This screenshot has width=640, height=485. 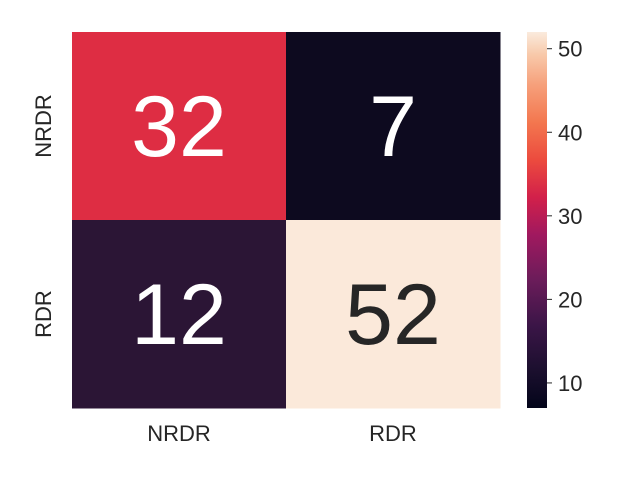 What do you see at coordinates (570, 49) in the screenshot?
I see `colorbar-tick-label: 50` at bounding box center [570, 49].